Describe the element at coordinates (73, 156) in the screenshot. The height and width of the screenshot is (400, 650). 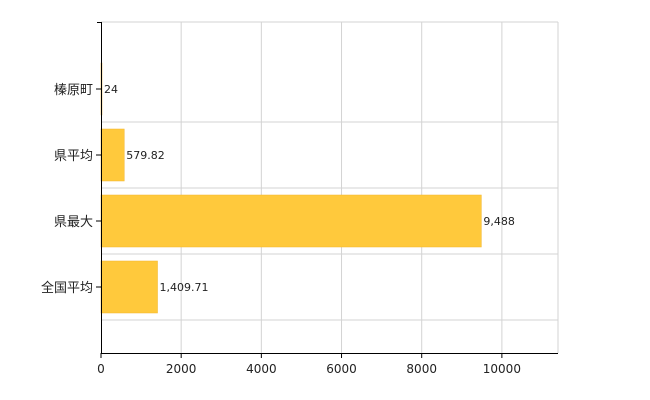
I see `category-label: 県平均` at that location.